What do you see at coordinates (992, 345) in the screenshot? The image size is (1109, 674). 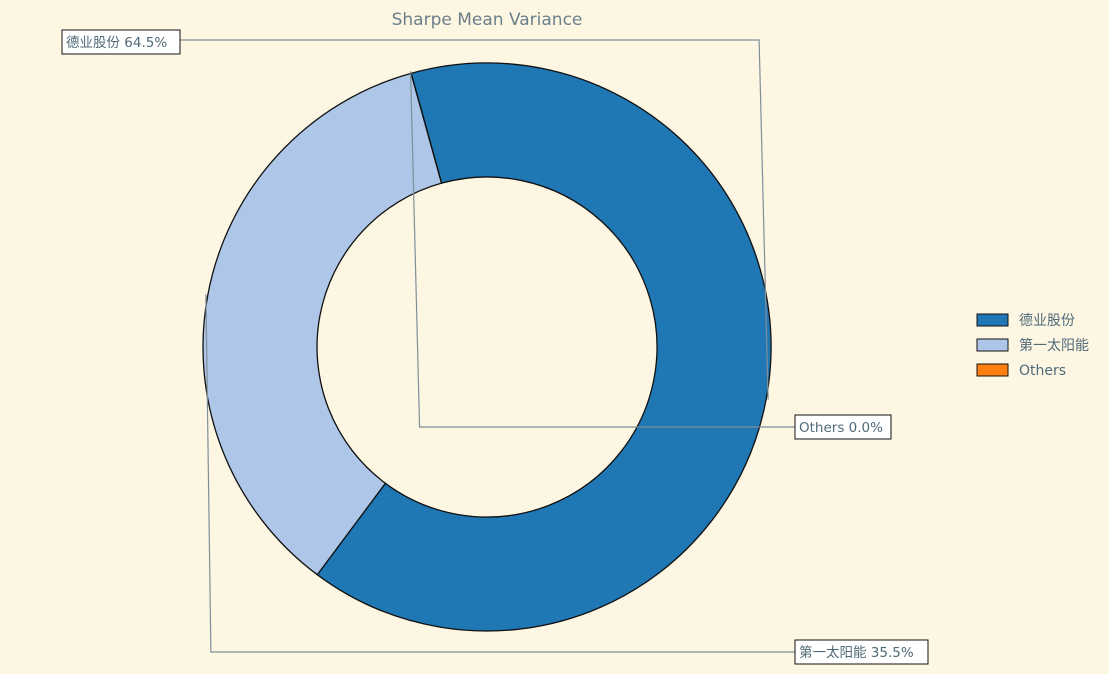 I see `slice-2-legend-swatch` at bounding box center [992, 345].